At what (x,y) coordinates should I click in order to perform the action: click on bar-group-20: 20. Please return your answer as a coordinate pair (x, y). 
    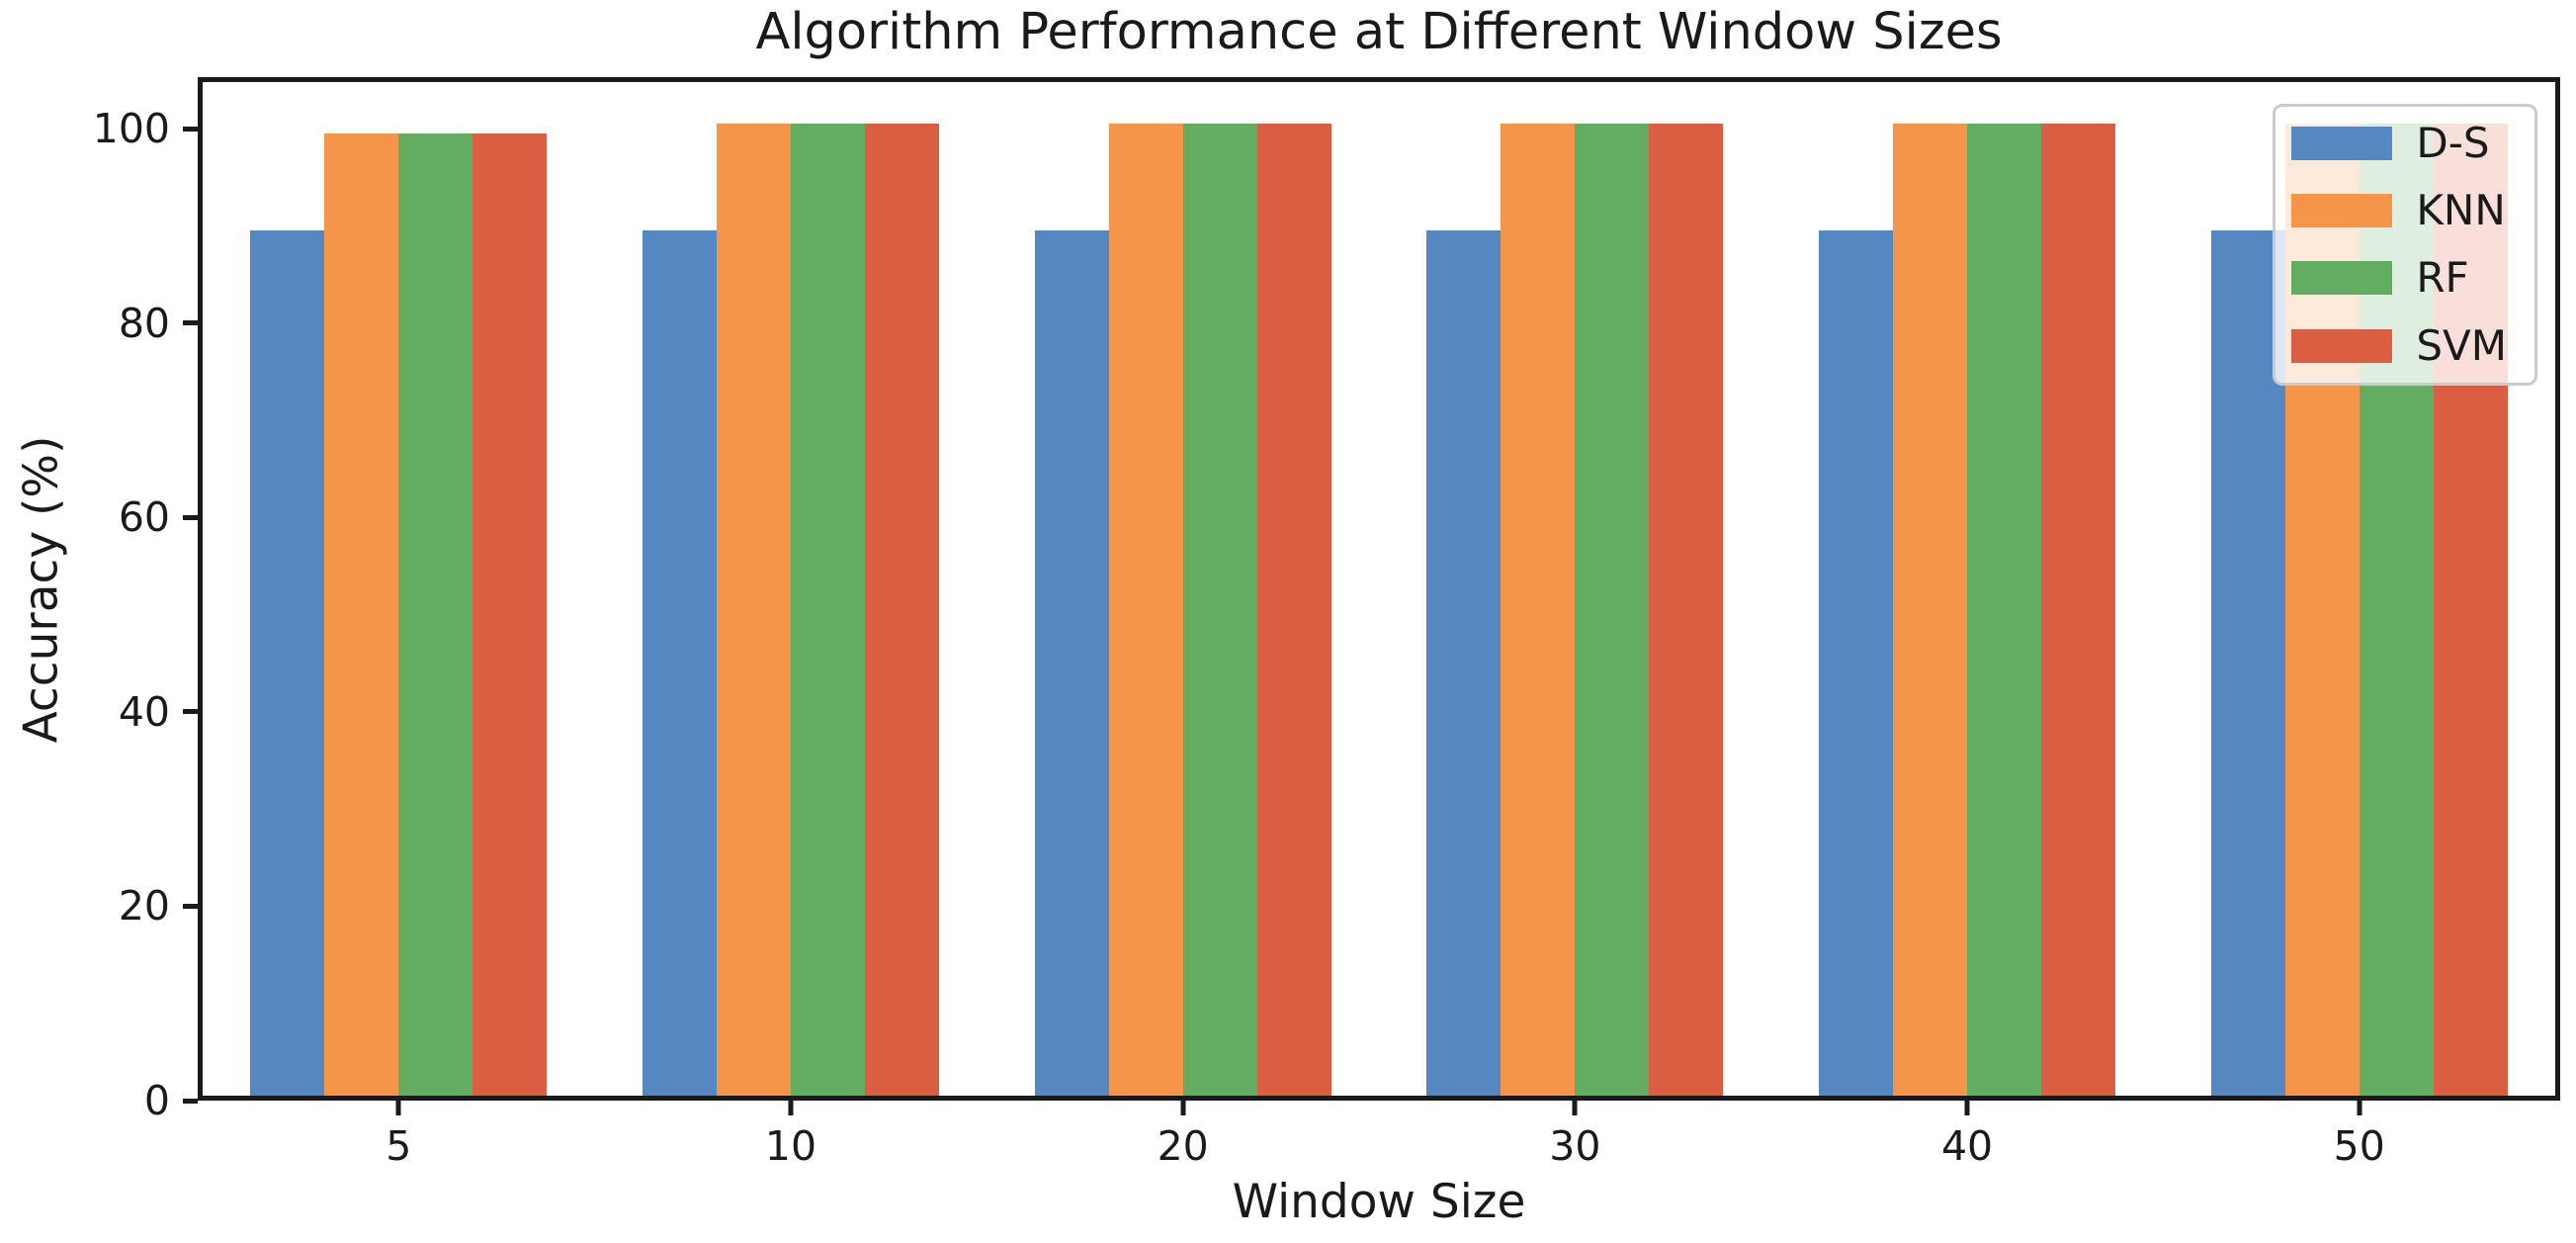
    Looking at the image, I should click on (1183, 626).